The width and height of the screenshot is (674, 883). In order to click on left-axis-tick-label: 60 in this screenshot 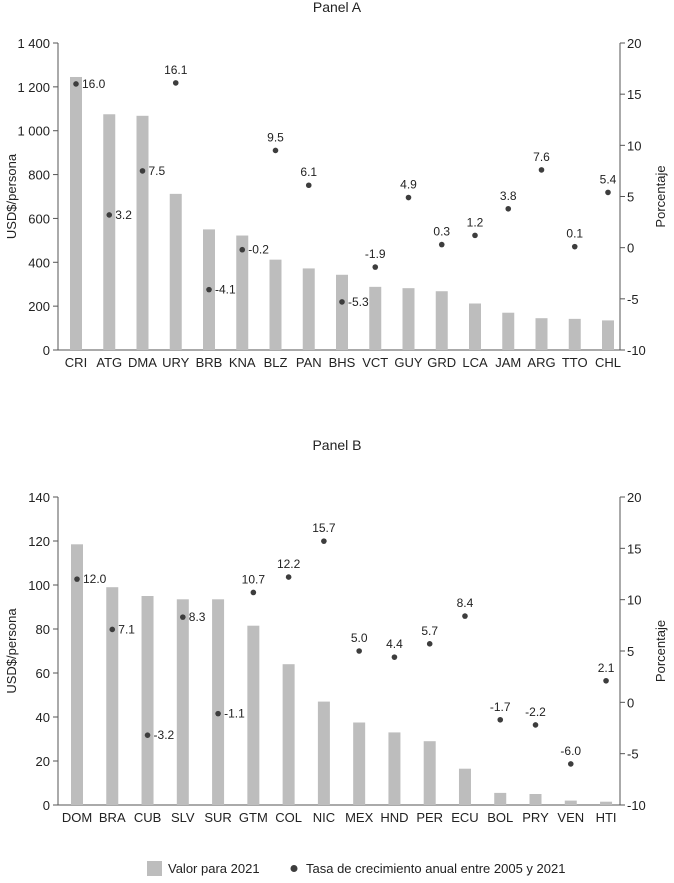, I will do `click(43, 673)`.